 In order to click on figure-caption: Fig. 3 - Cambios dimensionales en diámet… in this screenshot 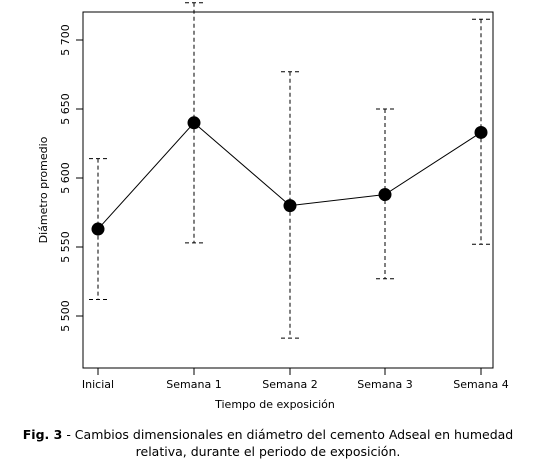, I will do `click(268, 443)`.